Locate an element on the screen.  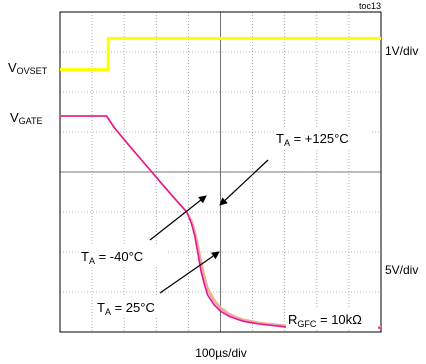
figure-id: toc13 is located at coordinates (370, 6).